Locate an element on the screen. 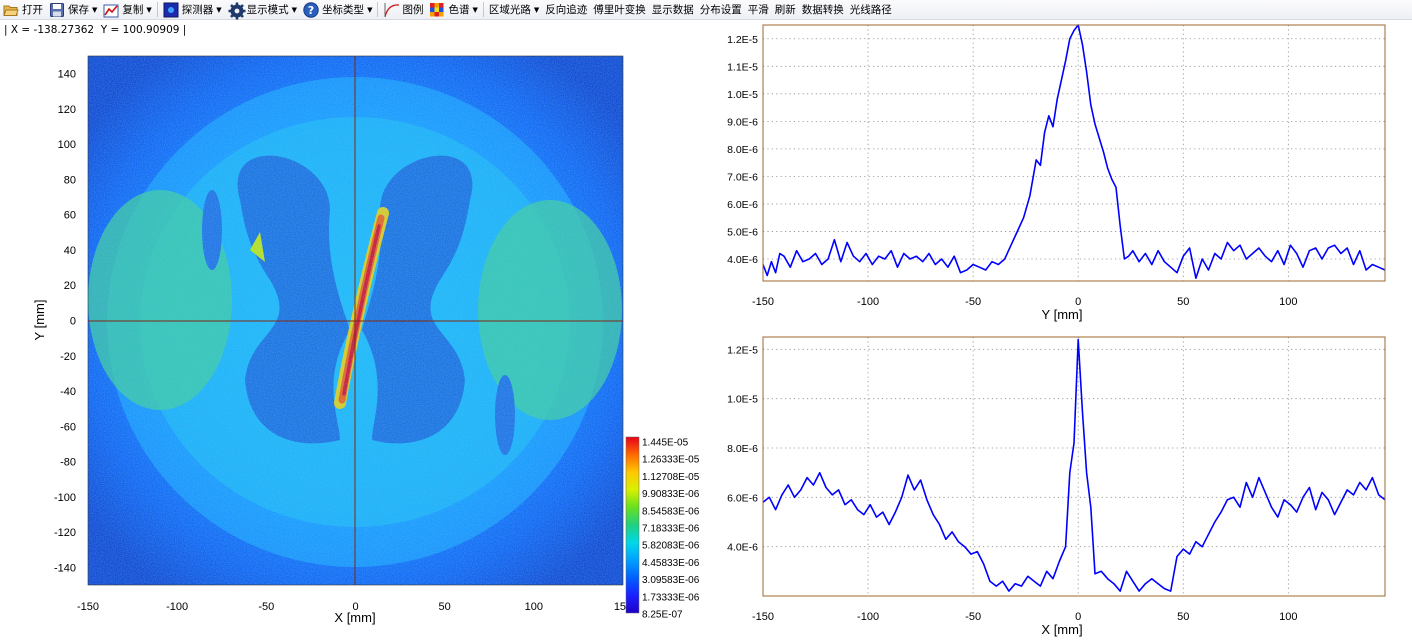 Image resolution: width=1412 pixels, height=643 pixels. smooth-label: 平滑 is located at coordinates (758, 10).